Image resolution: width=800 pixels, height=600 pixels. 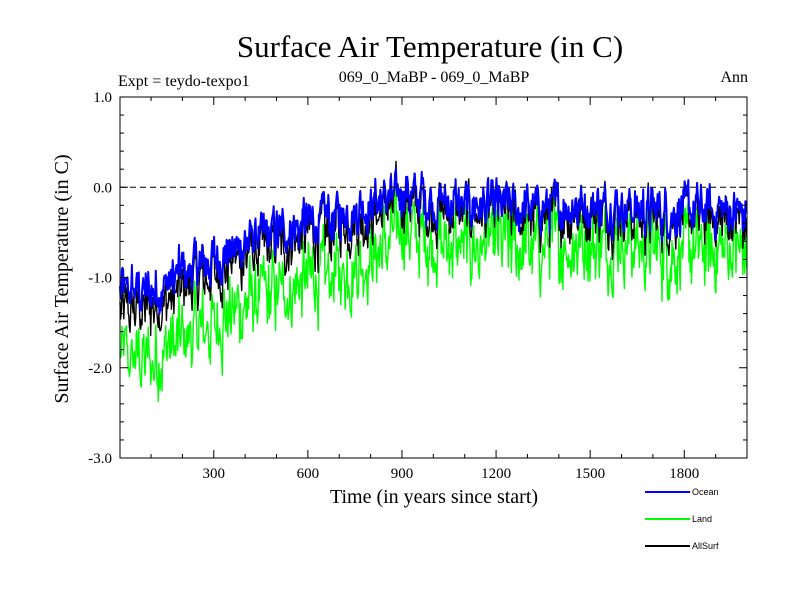 What do you see at coordinates (102, 188) in the screenshot?
I see `y-tick-label: 0.0` at bounding box center [102, 188].